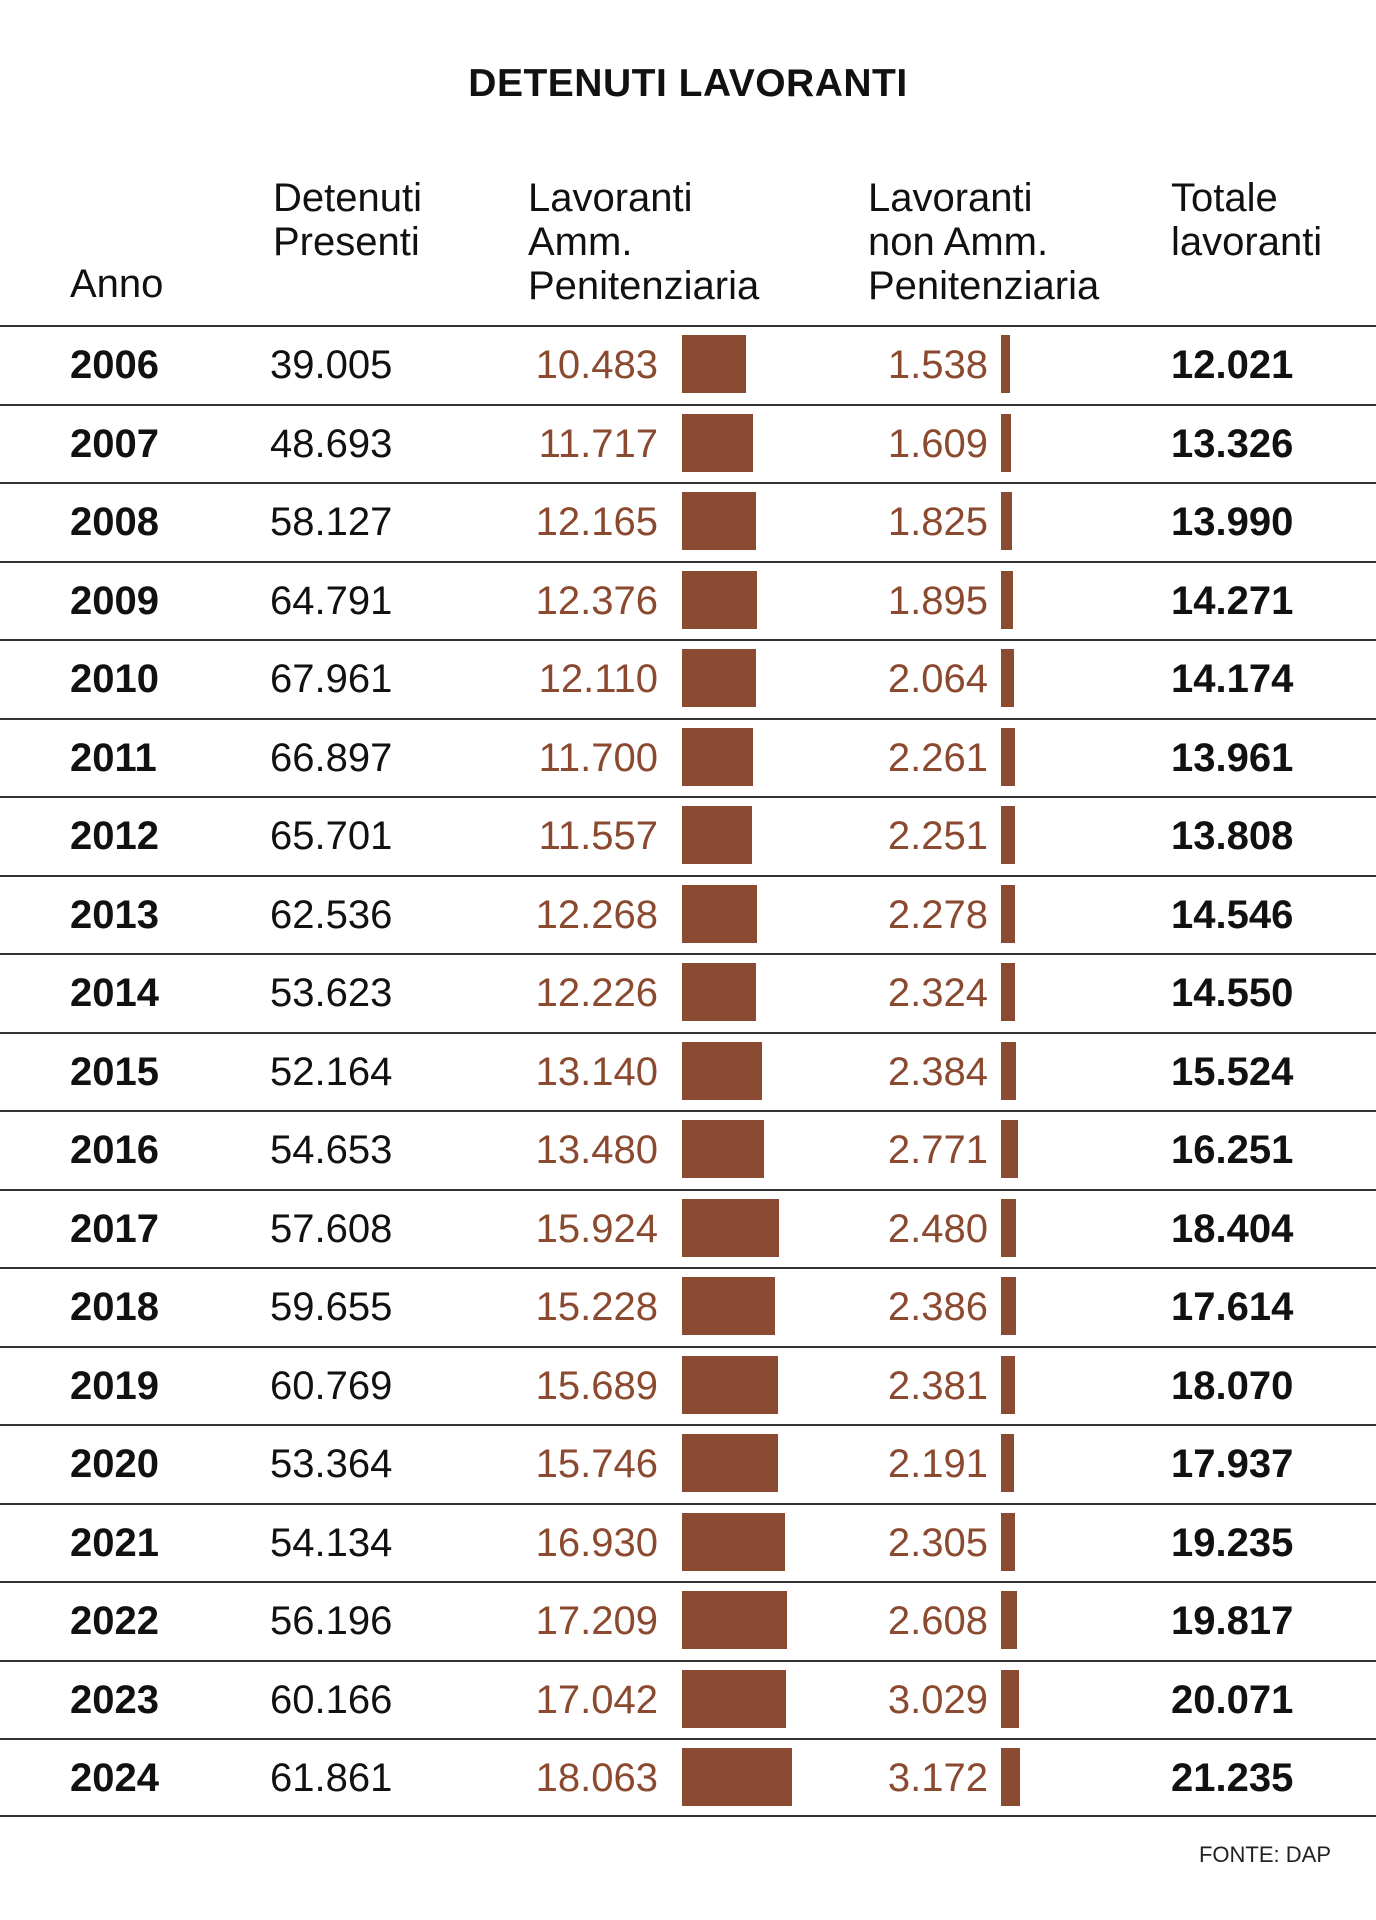  What do you see at coordinates (1232, 836) in the screenshot?
I see `totale-lavoranti-cell: 13.808` at bounding box center [1232, 836].